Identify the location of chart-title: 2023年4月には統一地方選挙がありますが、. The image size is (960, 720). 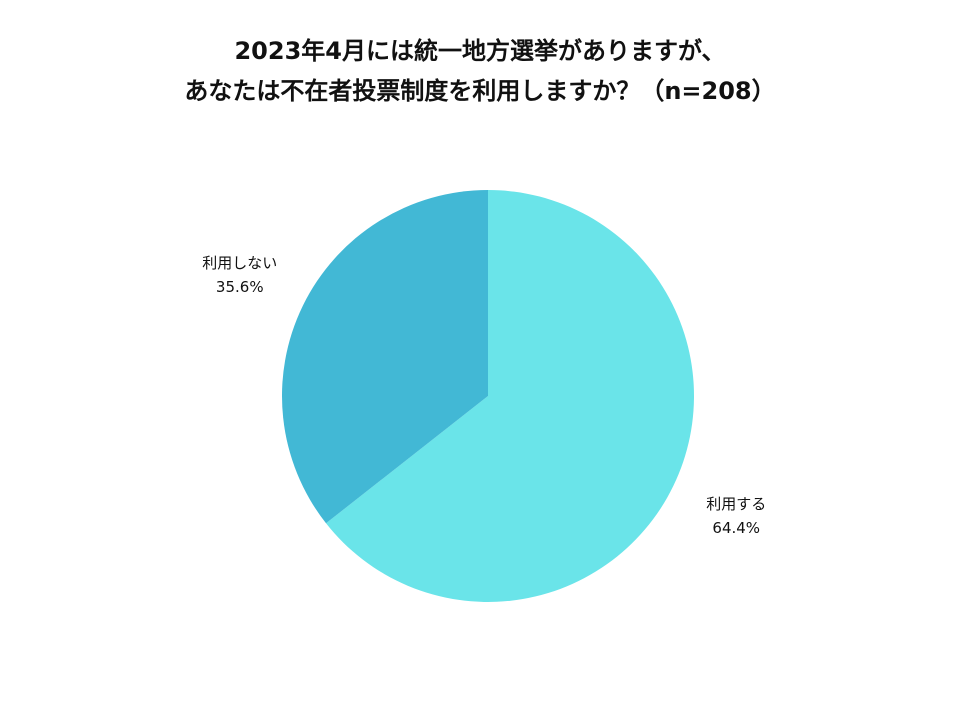
(479, 51).